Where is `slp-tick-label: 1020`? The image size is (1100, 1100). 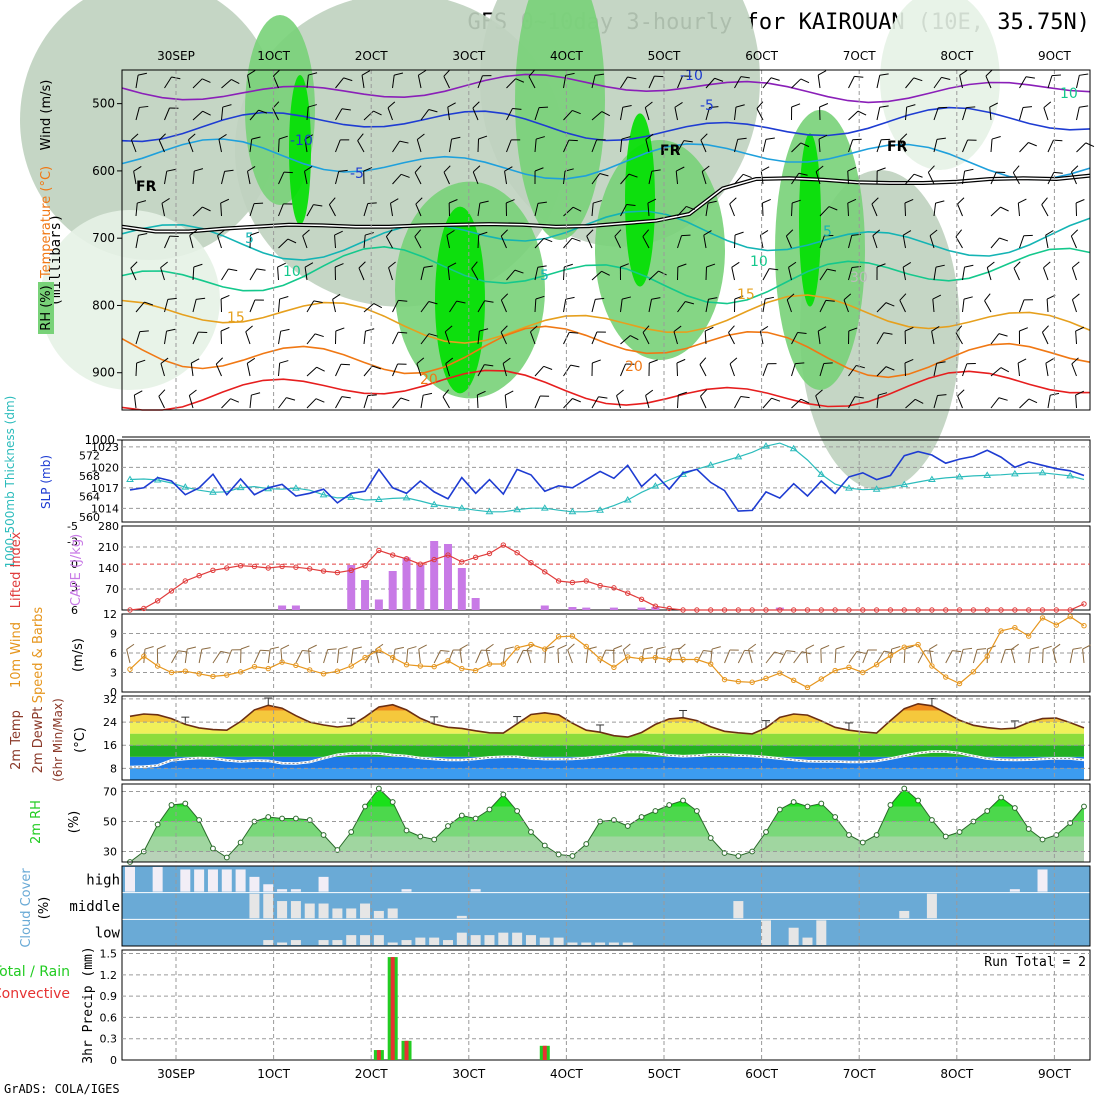 slp-tick-label: 1020 is located at coordinates (105, 467).